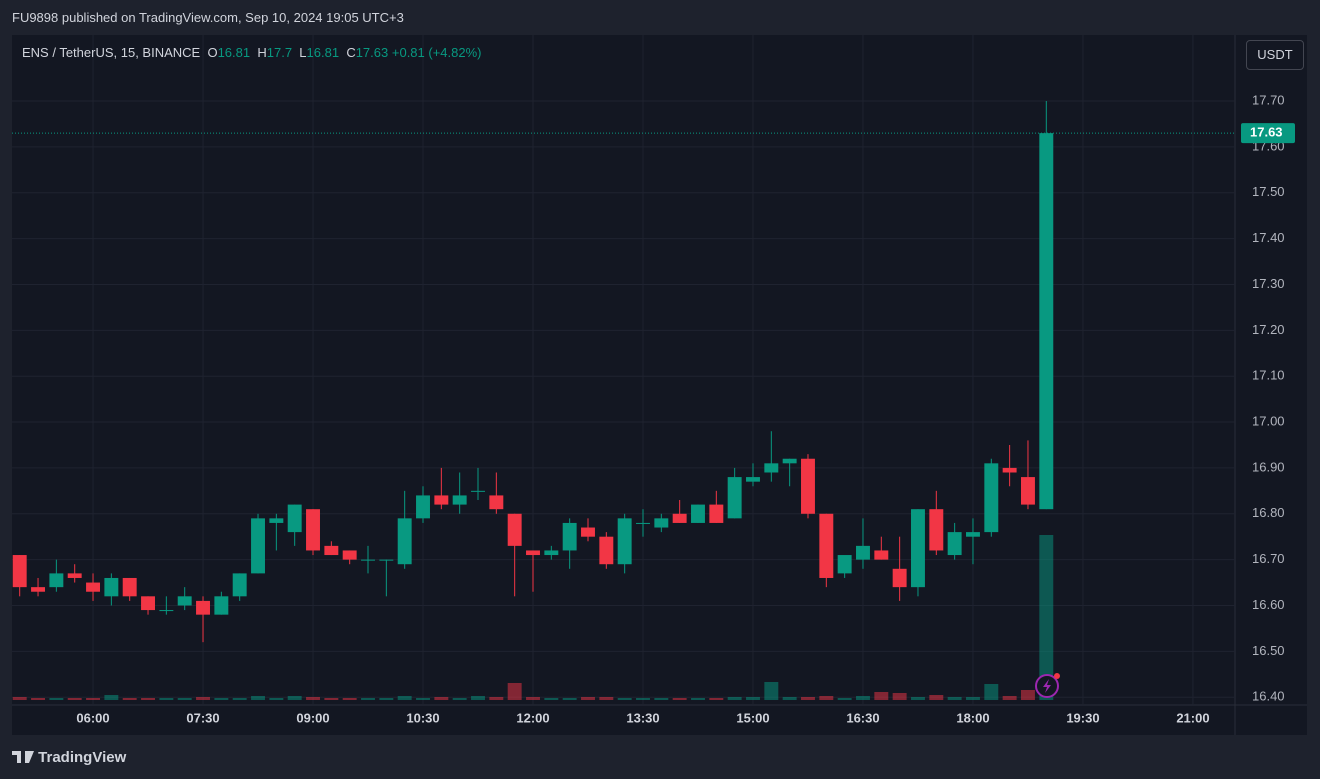  What do you see at coordinates (1268, 604) in the screenshot?
I see `y-tick-label: 16.60` at bounding box center [1268, 604].